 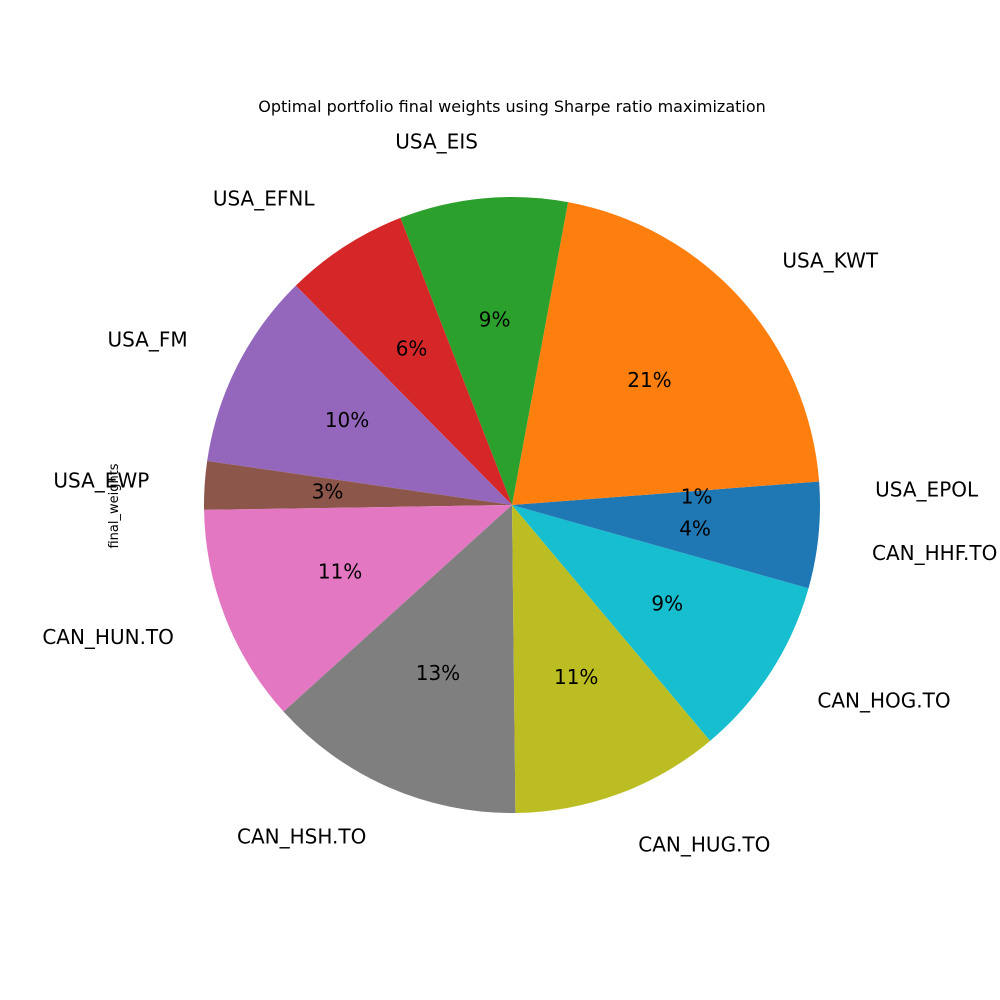 What do you see at coordinates (666, 353) in the screenshot?
I see `pie-slice-usa-kwt` at bounding box center [666, 353].